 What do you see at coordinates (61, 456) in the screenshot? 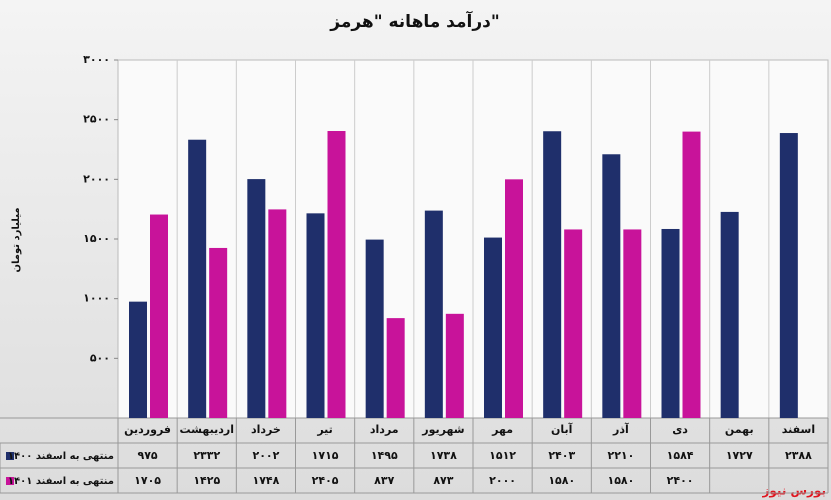
I see `legend-label: منتهی به اسفند ۱۴۰۰` at bounding box center [61, 456].